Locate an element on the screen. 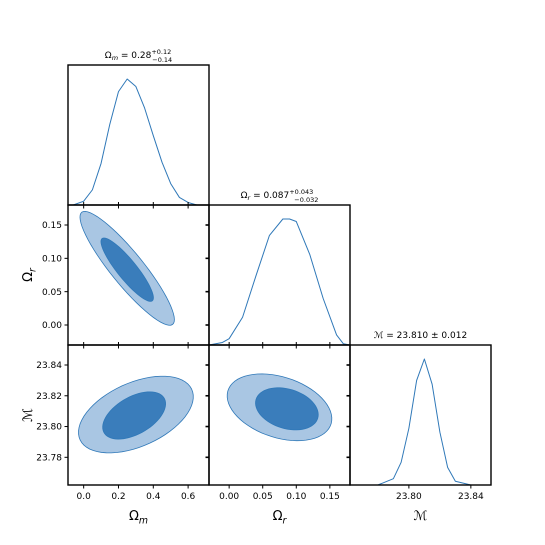 Image resolution: width=545 pixels, height=545 pixels. x-tick-label: 0.05 is located at coordinates (263, 497).